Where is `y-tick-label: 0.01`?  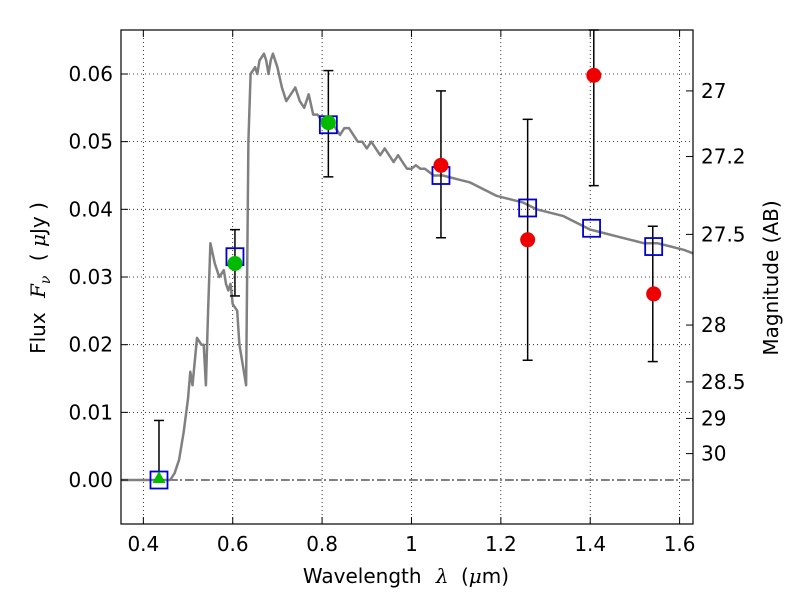 y-tick-label: 0.01 is located at coordinates (90, 412).